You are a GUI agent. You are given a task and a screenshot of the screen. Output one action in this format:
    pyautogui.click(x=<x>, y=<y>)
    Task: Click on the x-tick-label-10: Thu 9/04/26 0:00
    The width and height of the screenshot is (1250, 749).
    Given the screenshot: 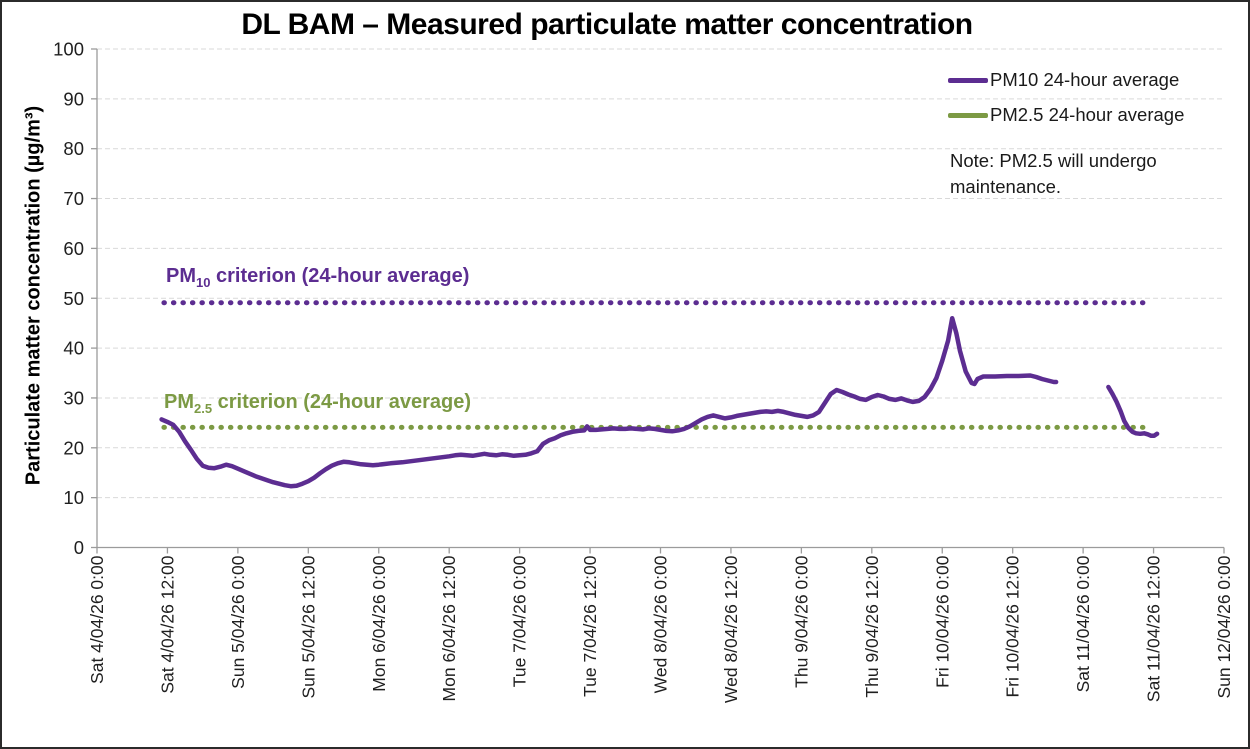 What is the action you would take?
    pyautogui.click(x=801, y=621)
    